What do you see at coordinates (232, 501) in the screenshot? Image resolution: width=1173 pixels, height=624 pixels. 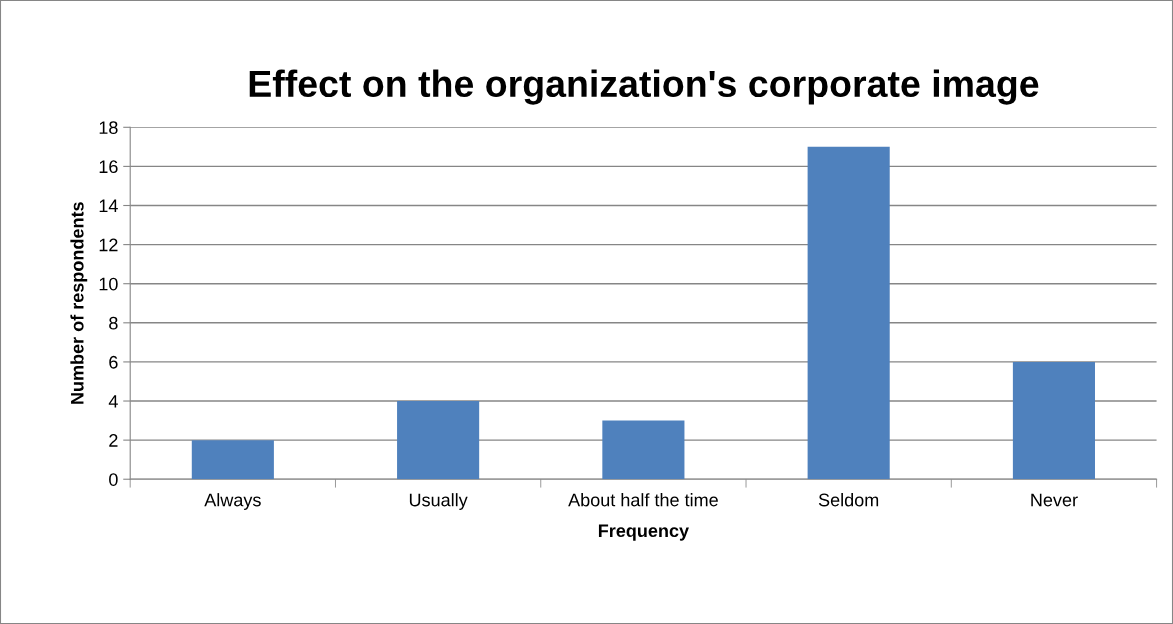 I see `x-tick-label: Always` at bounding box center [232, 501].